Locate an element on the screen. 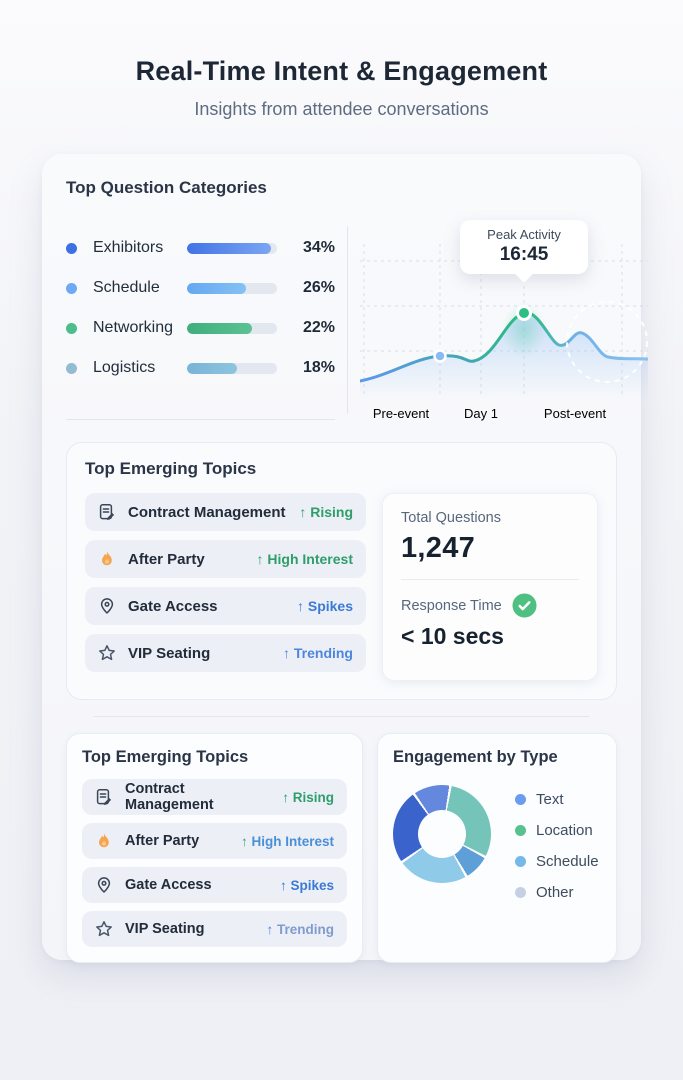 This screenshot has width=683, height=1080. pre-event-point is located at coordinates (440, 356).